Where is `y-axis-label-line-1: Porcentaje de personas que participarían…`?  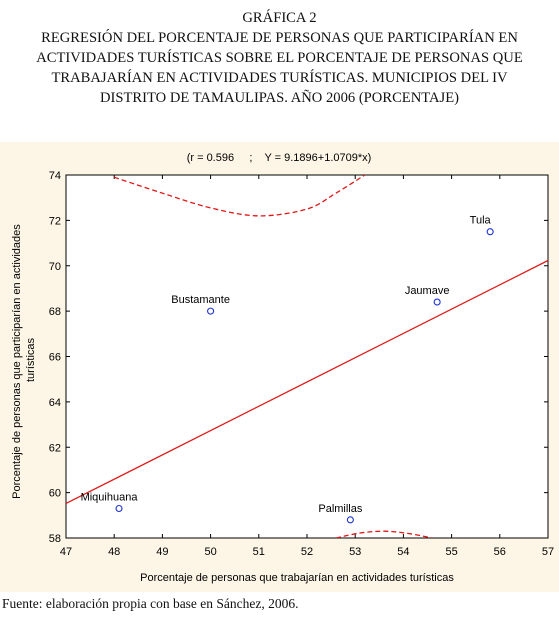
y-axis-label-line-1: Porcentaje de personas que participarían… is located at coordinates (17, 361).